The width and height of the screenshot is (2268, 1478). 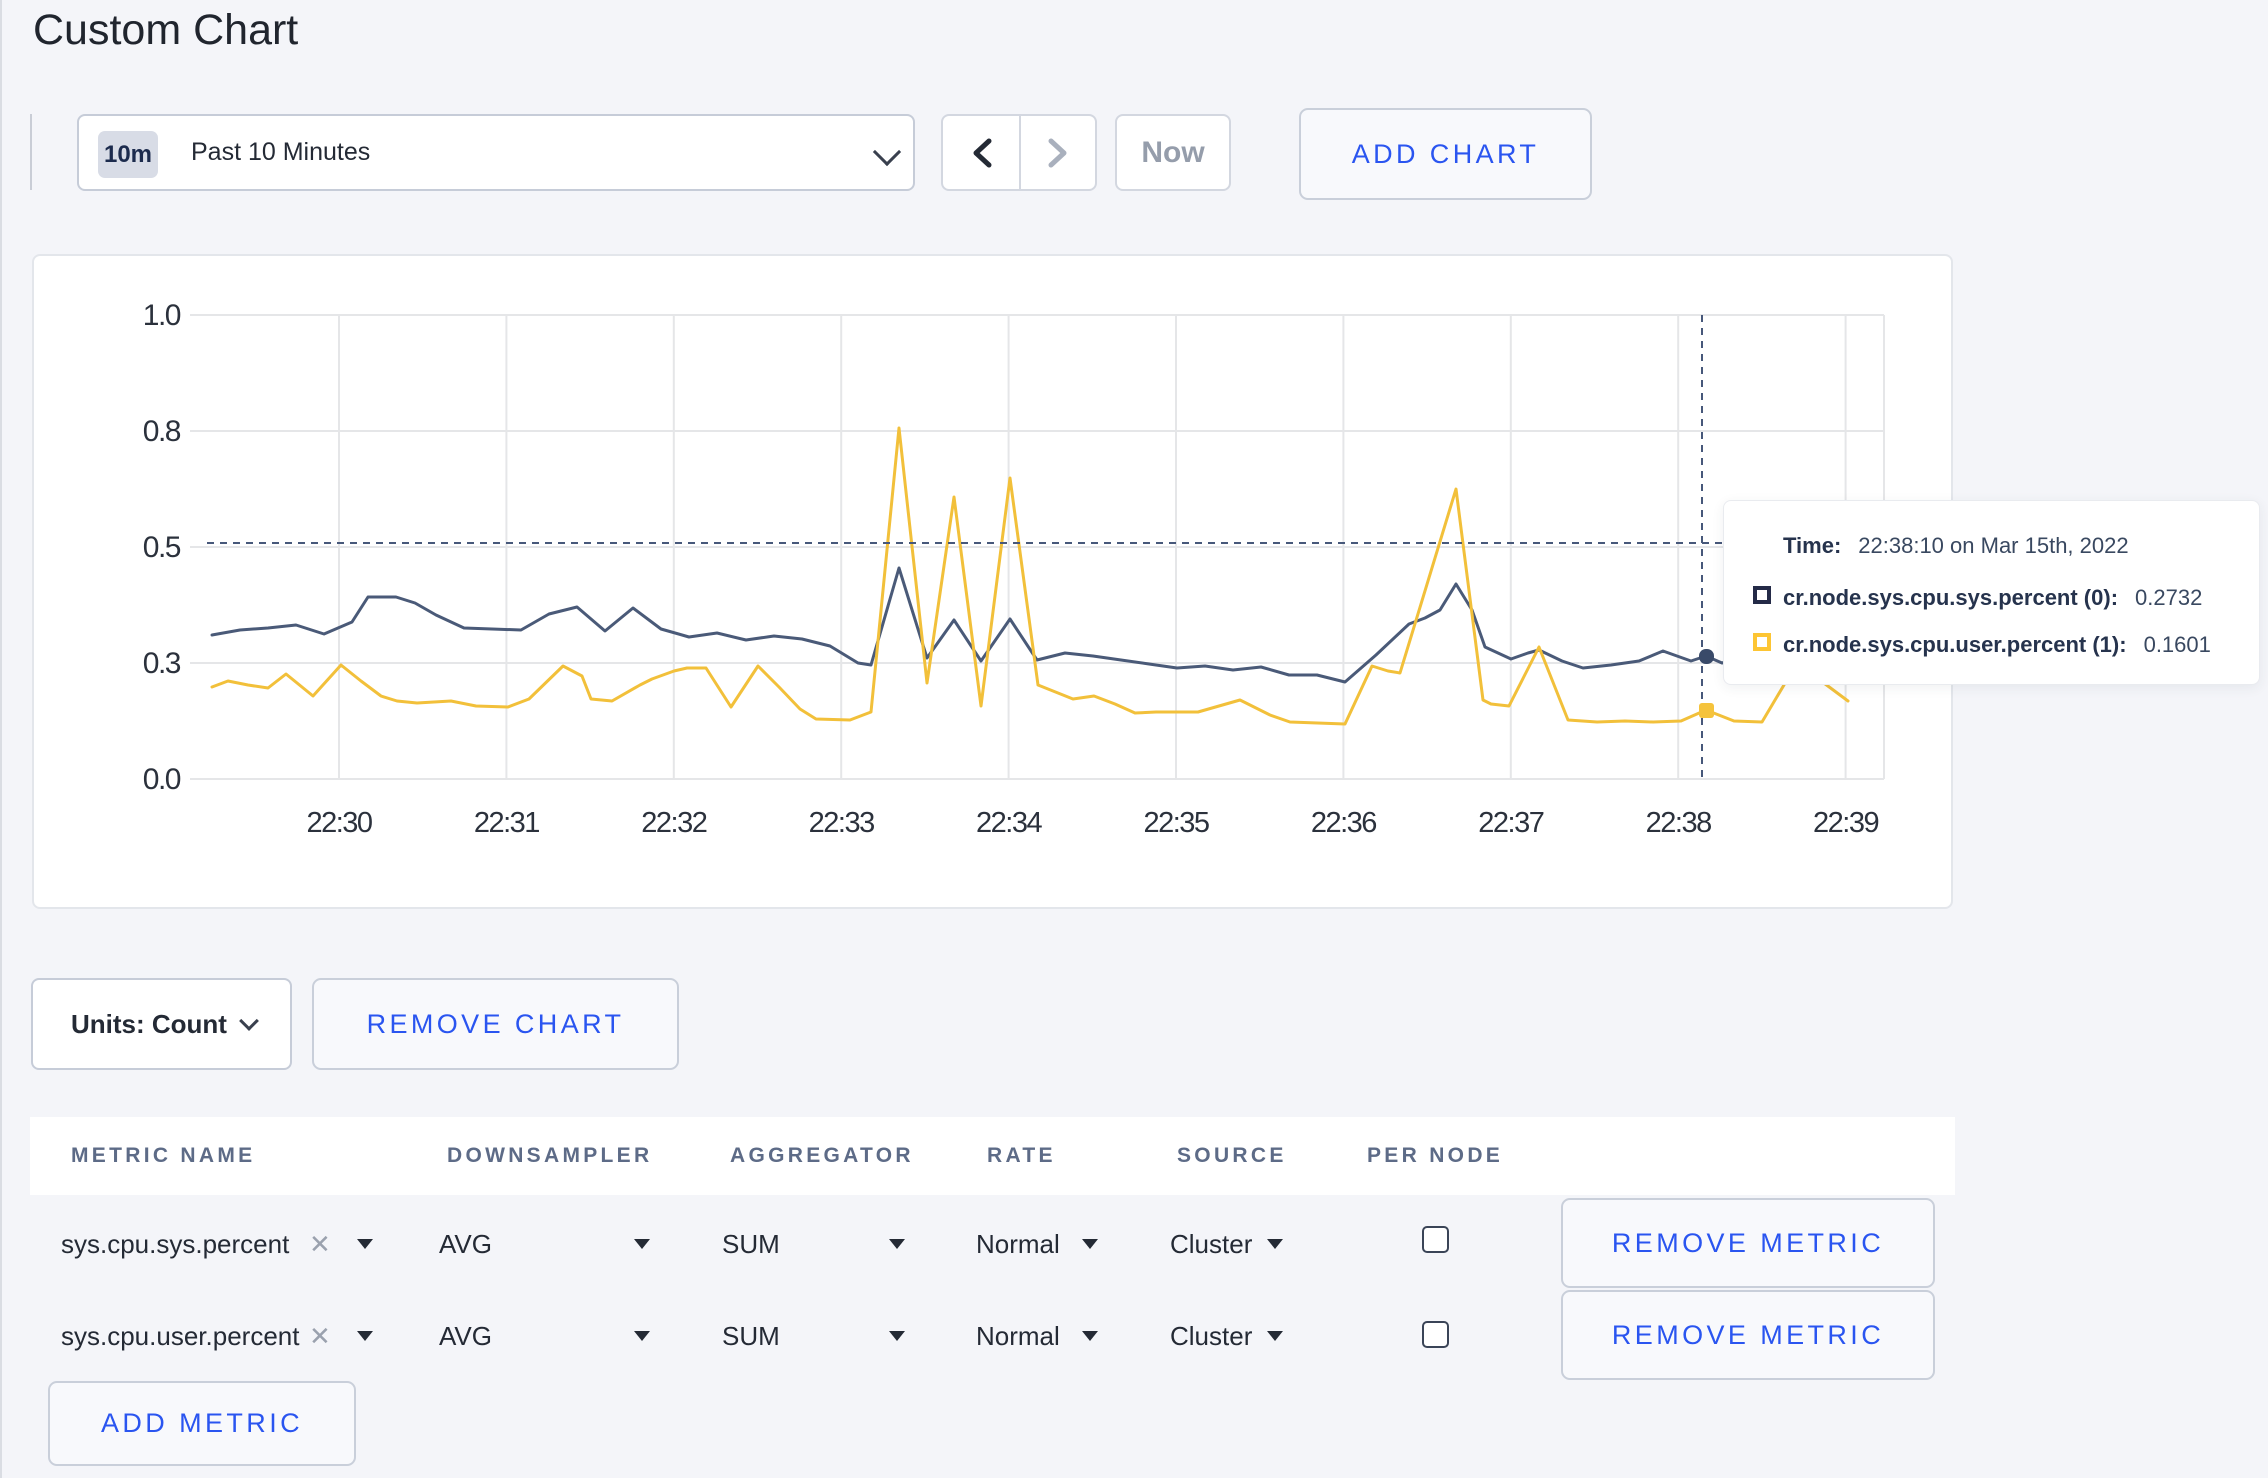 I want to click on svg-text: 22:31, so click(x=506, y=823).